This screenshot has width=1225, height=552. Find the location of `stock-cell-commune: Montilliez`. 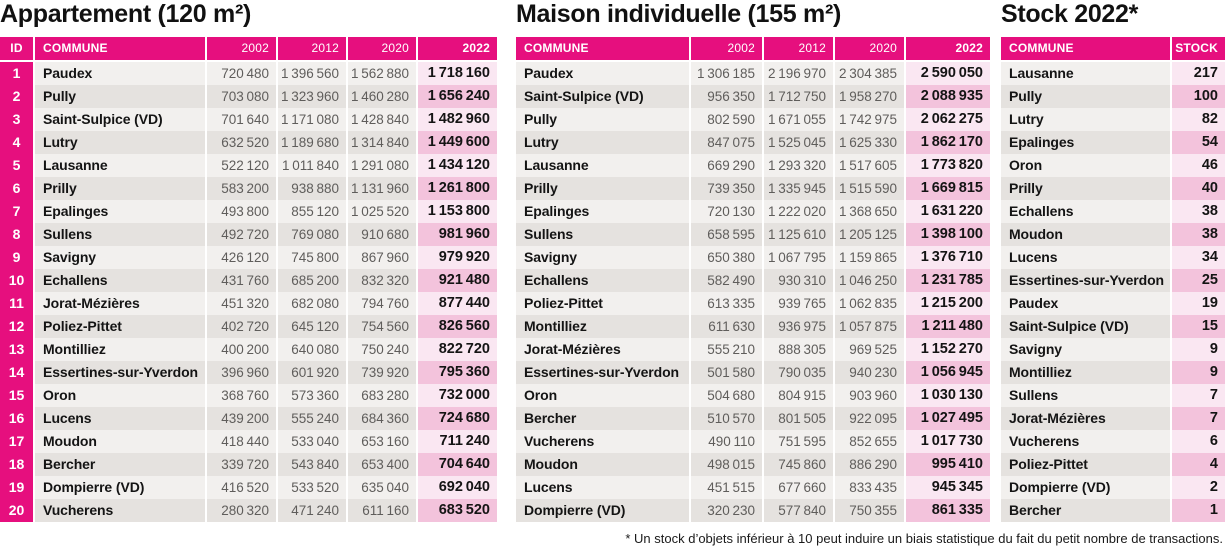

stock-cell-commune: Montilliez is located at coordinates (1085, 372).